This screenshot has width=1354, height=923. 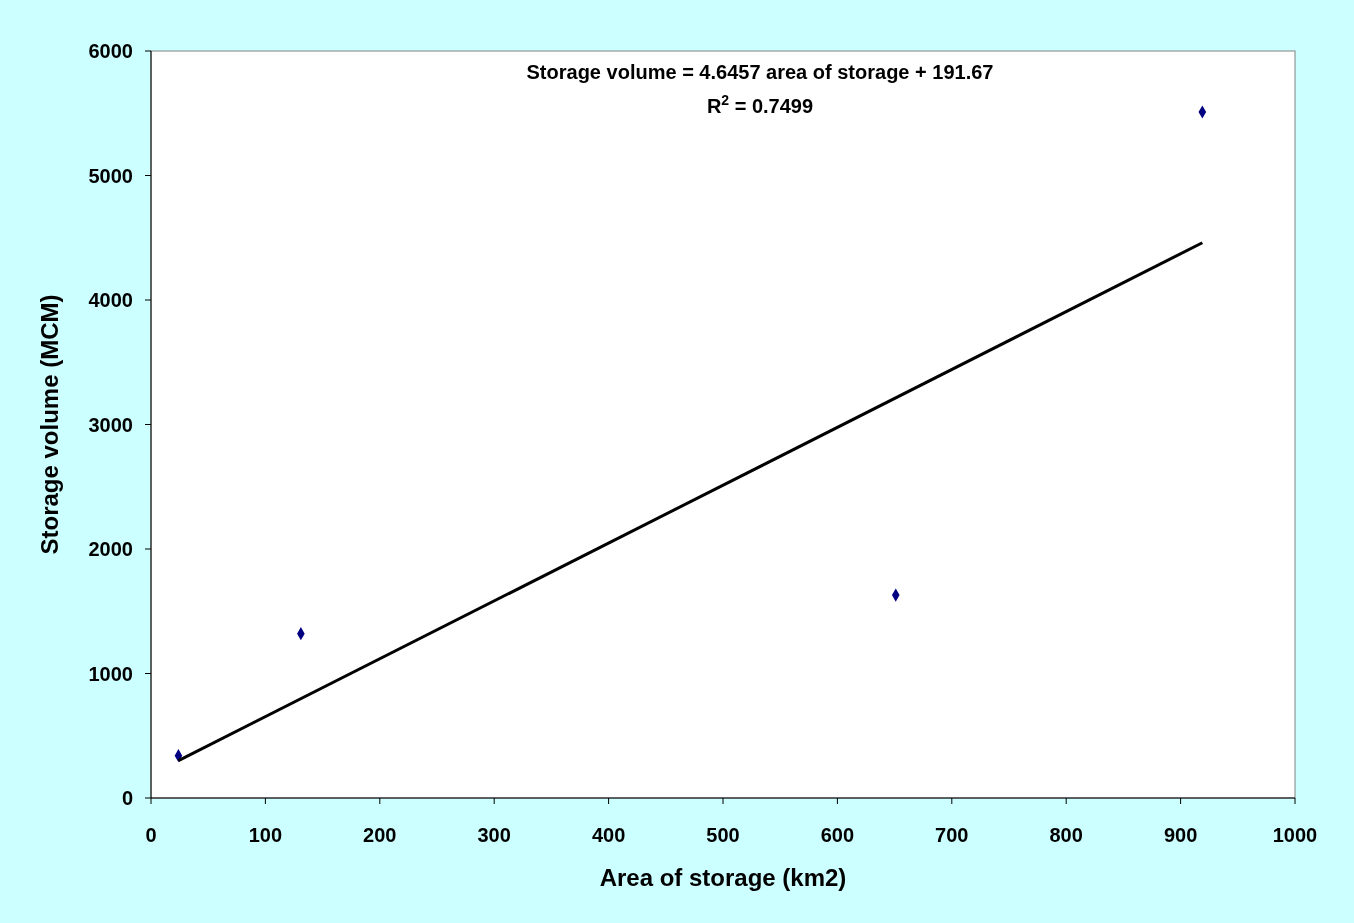 What do you see at coordinates (1066, 835) in the screenshot?
I see `x-tick-label: 800` at bounding box center [1066, 835].